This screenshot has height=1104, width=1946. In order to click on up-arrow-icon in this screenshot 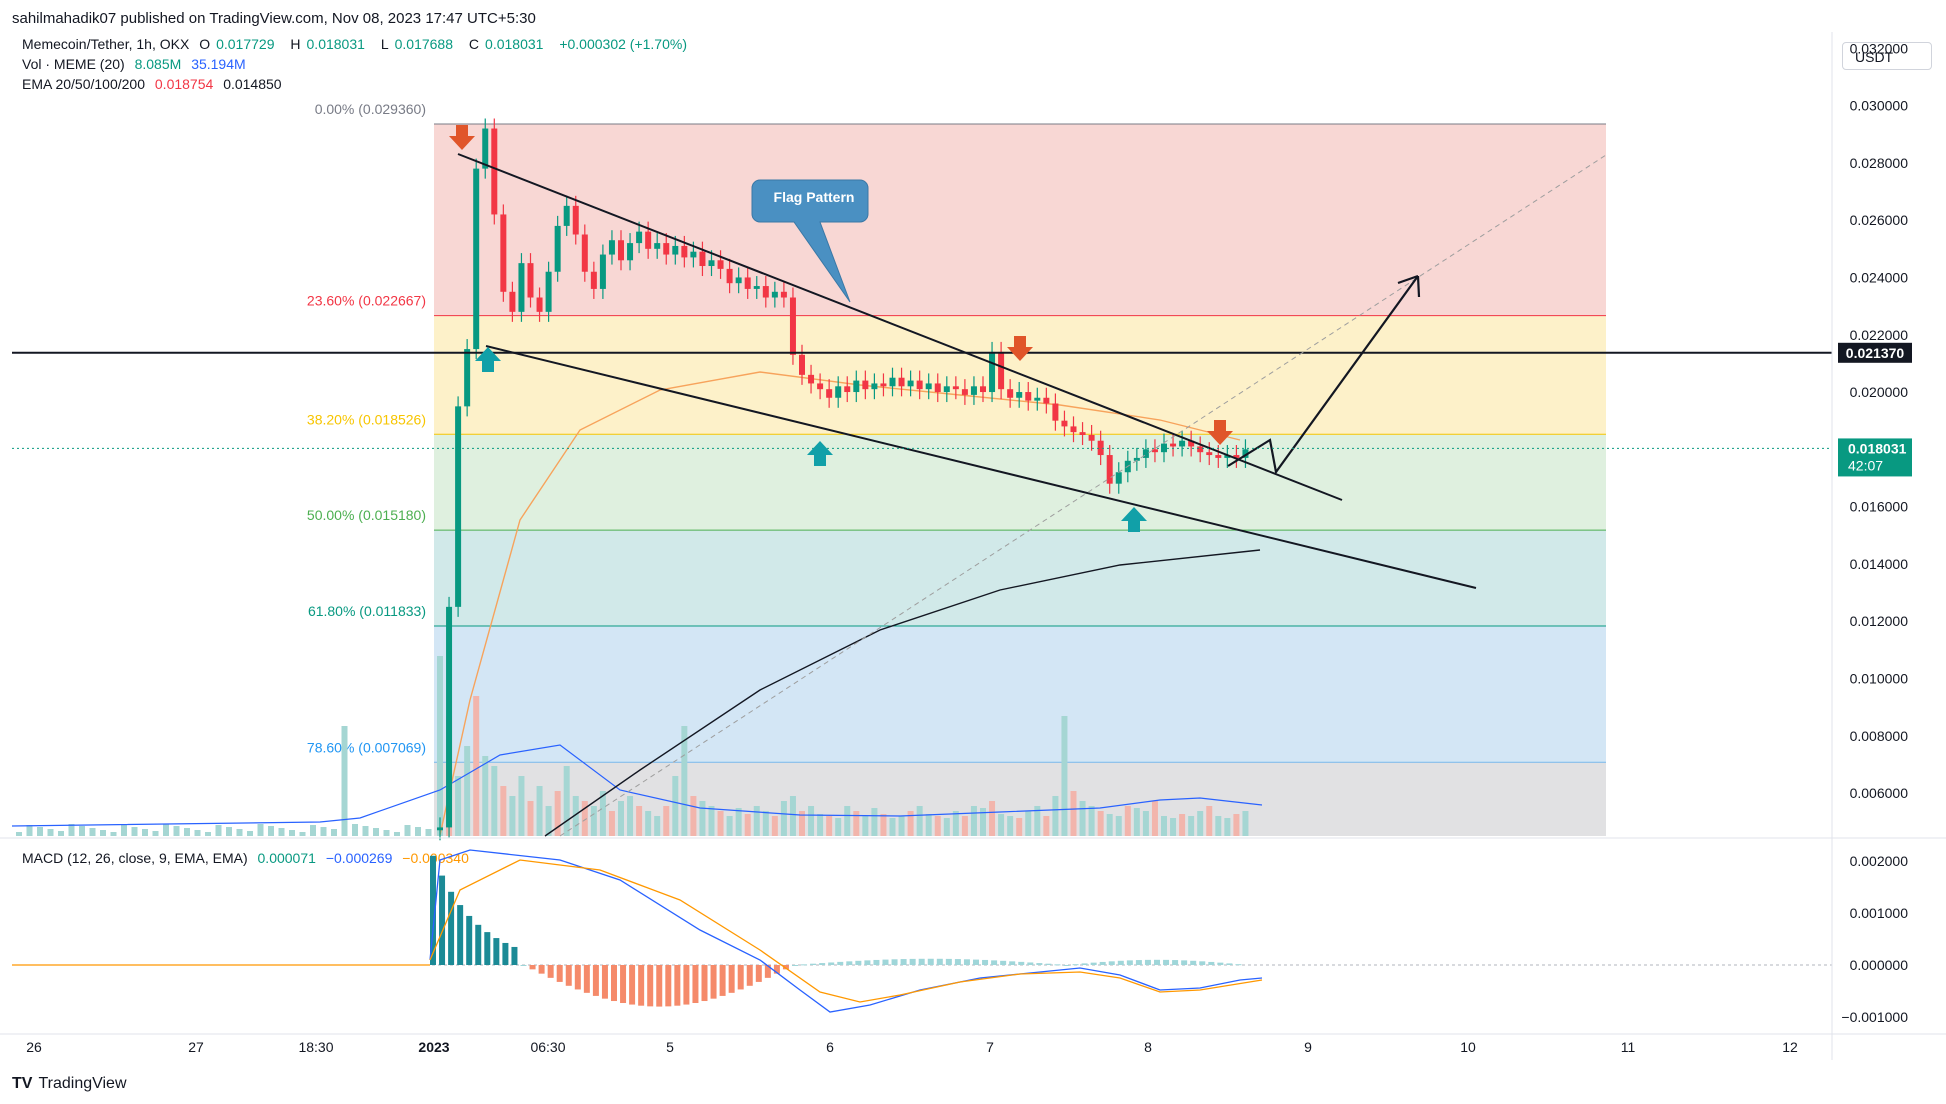, I will do `click(1134, 519)`.